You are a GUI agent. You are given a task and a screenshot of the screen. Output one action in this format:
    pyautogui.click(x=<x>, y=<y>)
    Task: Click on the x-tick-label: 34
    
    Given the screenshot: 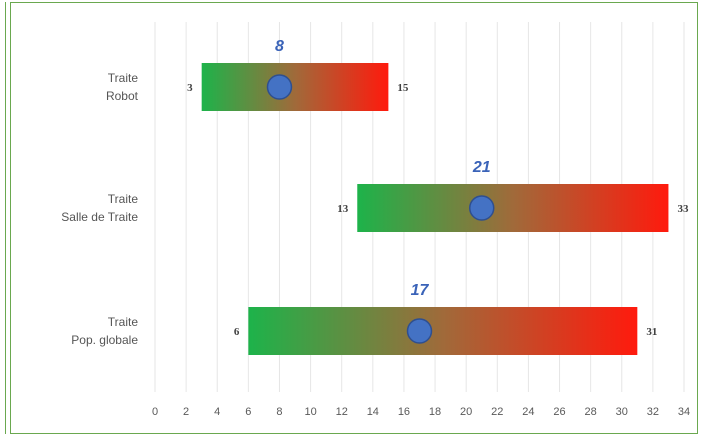 What is the action you would take?
    pyautogui.click(x=684, y=412)
    